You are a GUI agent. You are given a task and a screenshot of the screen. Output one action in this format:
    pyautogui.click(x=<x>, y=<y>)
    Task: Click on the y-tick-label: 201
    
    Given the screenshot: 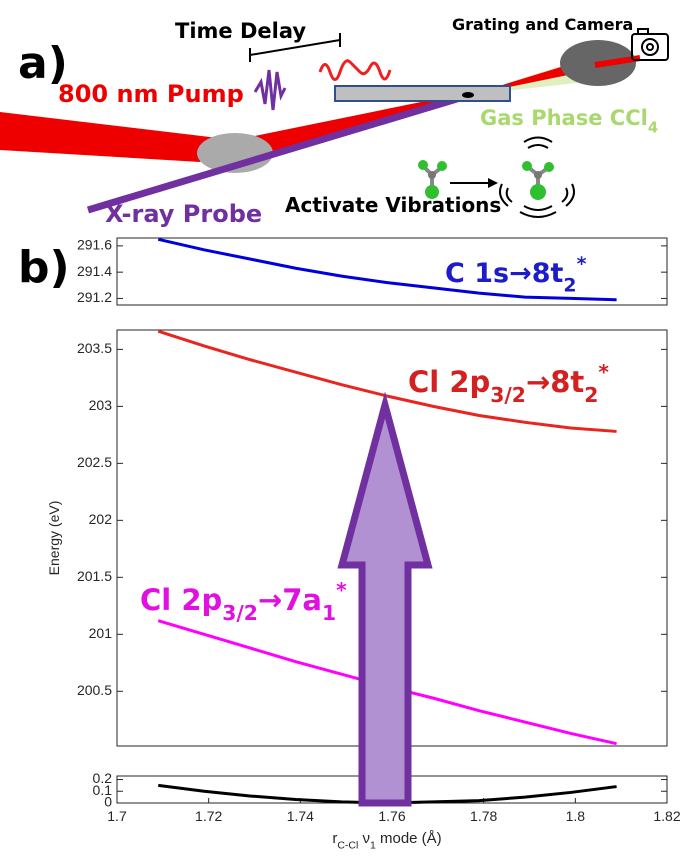 What is the action you would take?
    pyautogui.click(x=101, y=633)
    